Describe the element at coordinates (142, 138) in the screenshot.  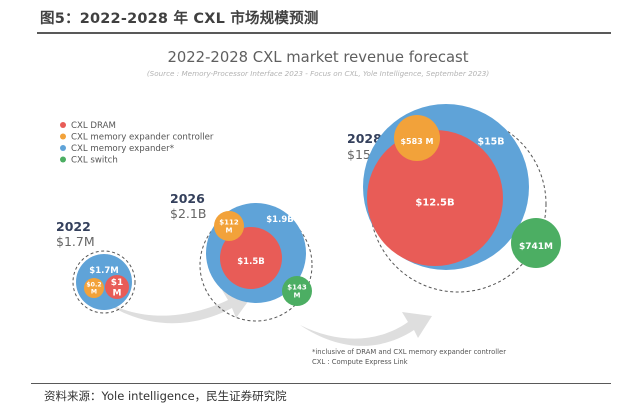
I see `legend-label: CXL memory expander controller` at that location.